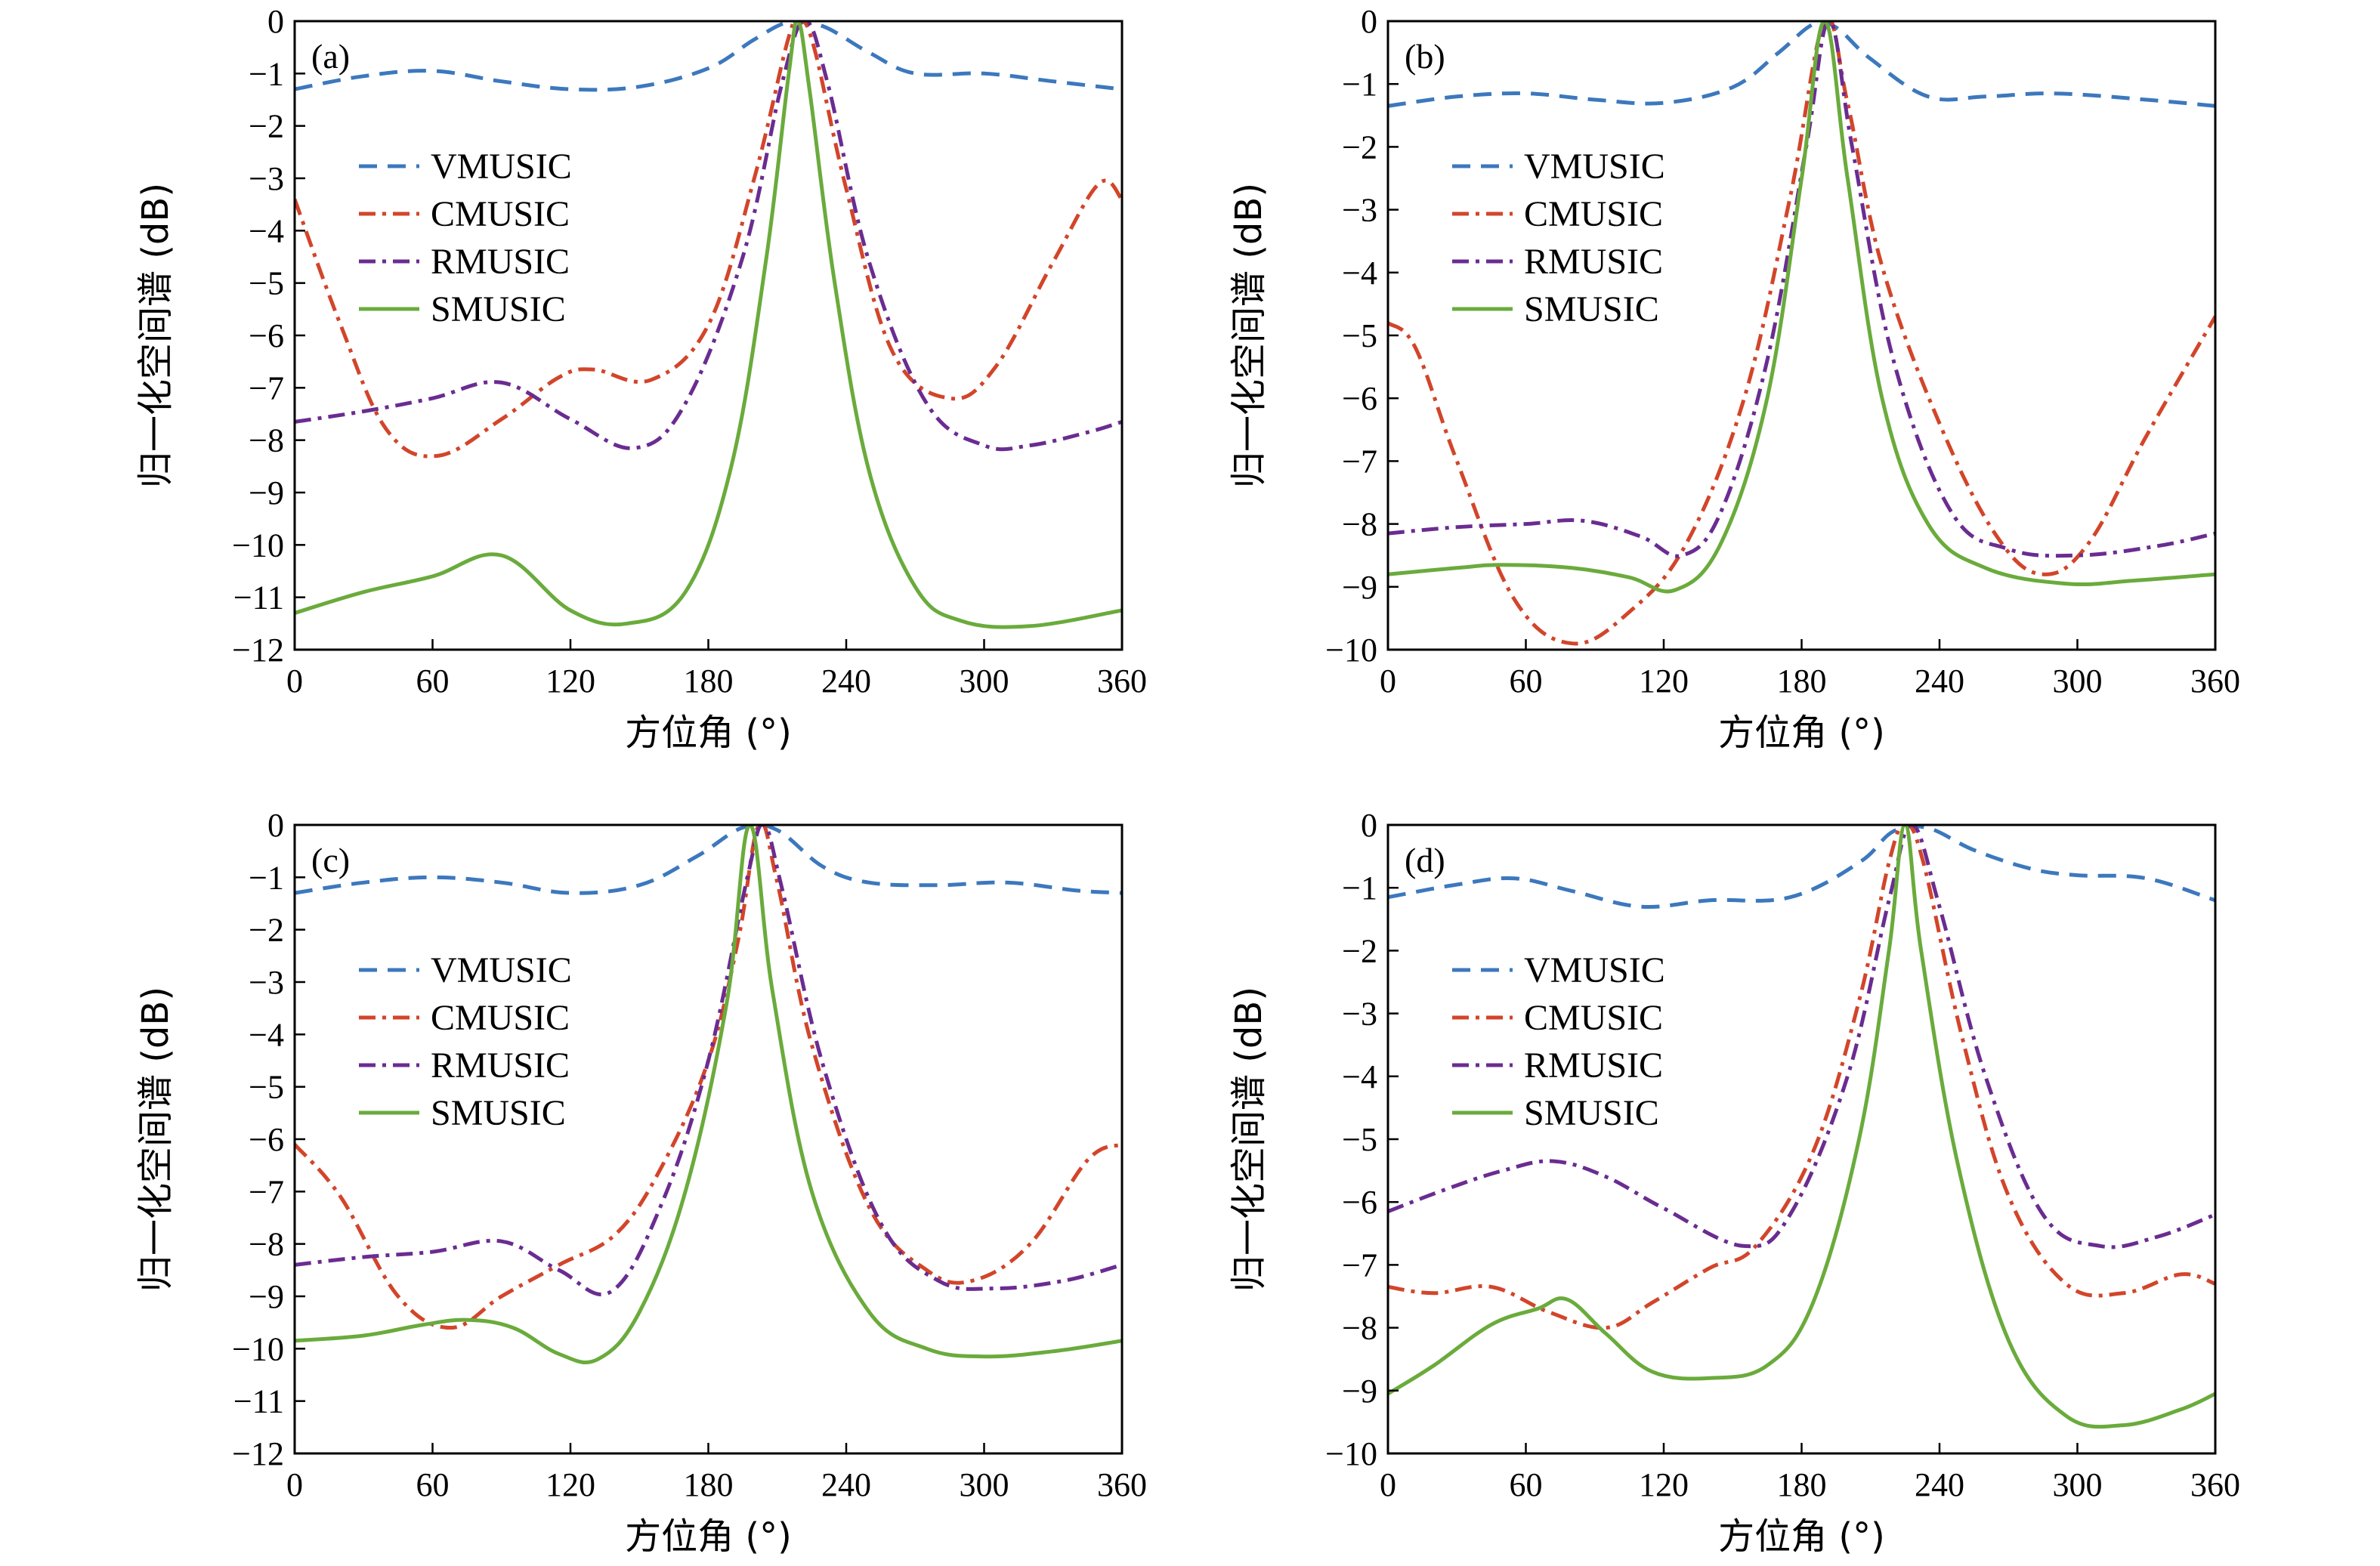 Image resolution: width=2380 pixels, height=1566 pixels. I want to click on legend-label-smusic: SMUSIC, so click(498, 309).